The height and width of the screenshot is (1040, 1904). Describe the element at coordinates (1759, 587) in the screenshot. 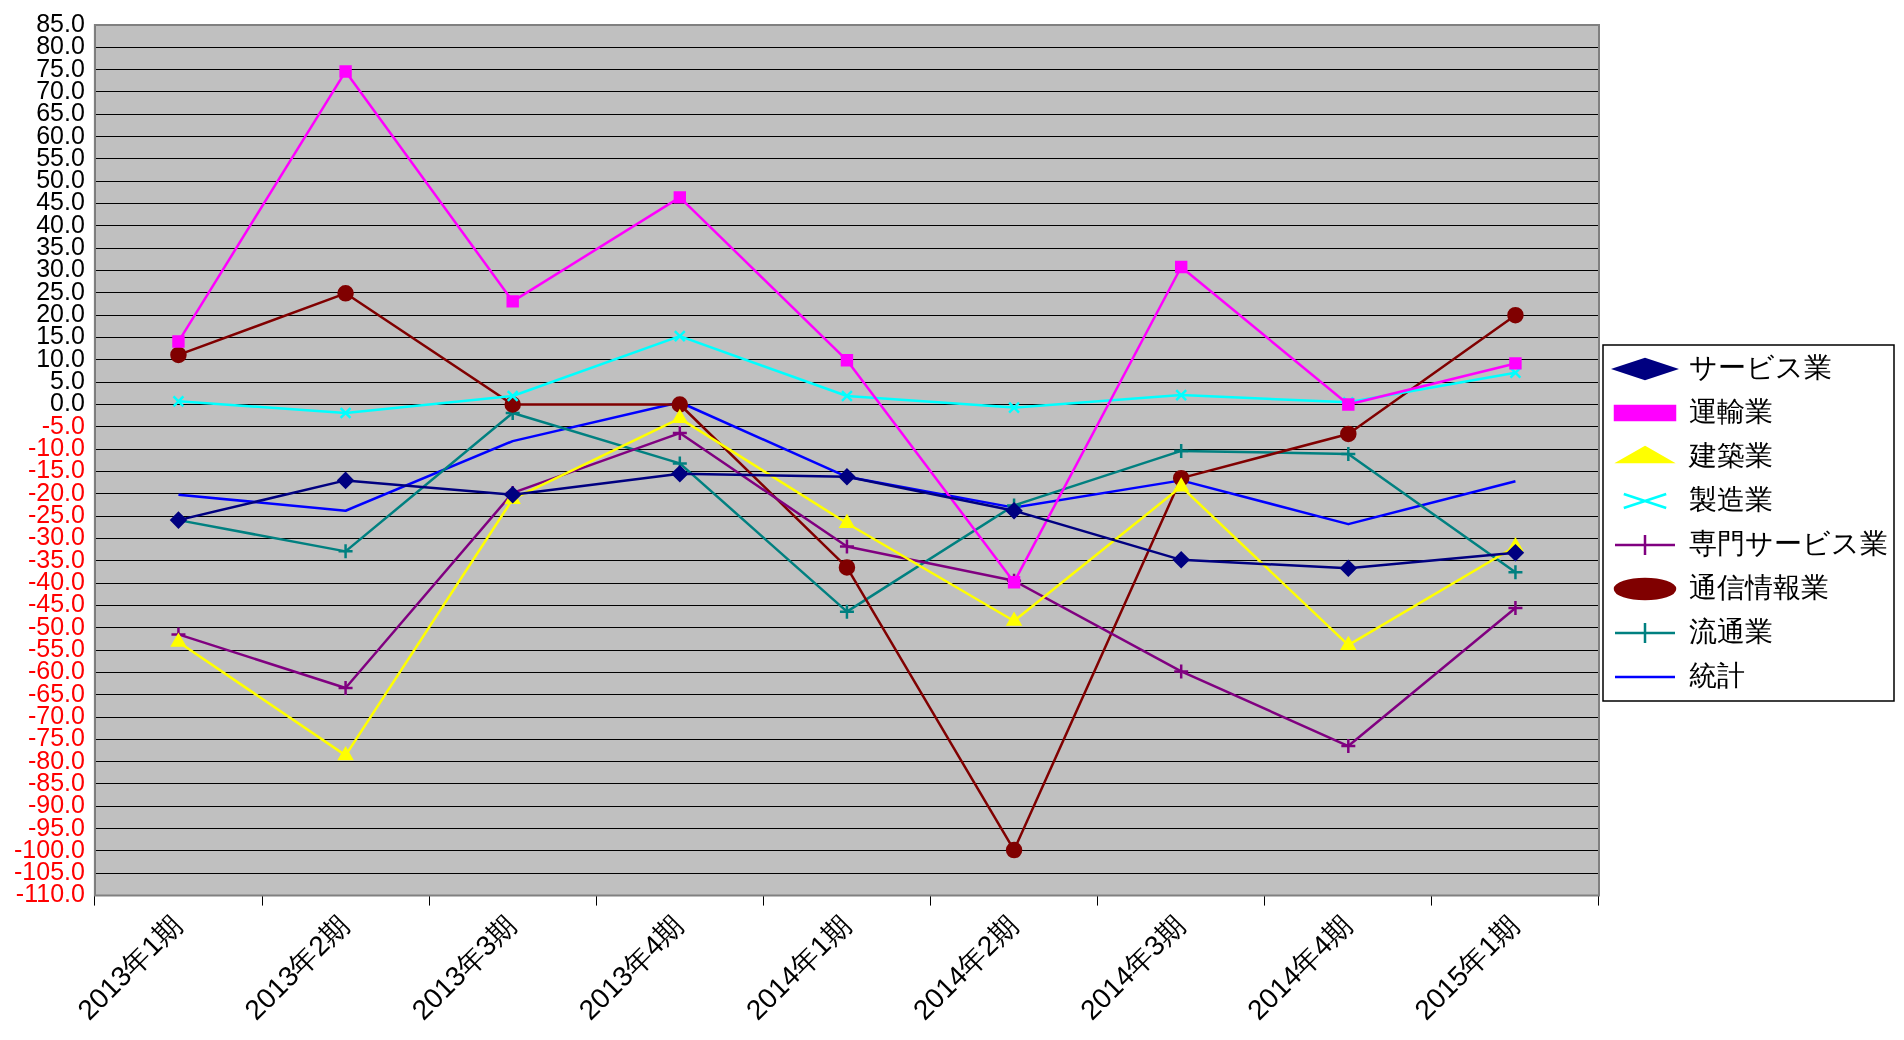

I see `legend-label: 通信情報業` at that location.